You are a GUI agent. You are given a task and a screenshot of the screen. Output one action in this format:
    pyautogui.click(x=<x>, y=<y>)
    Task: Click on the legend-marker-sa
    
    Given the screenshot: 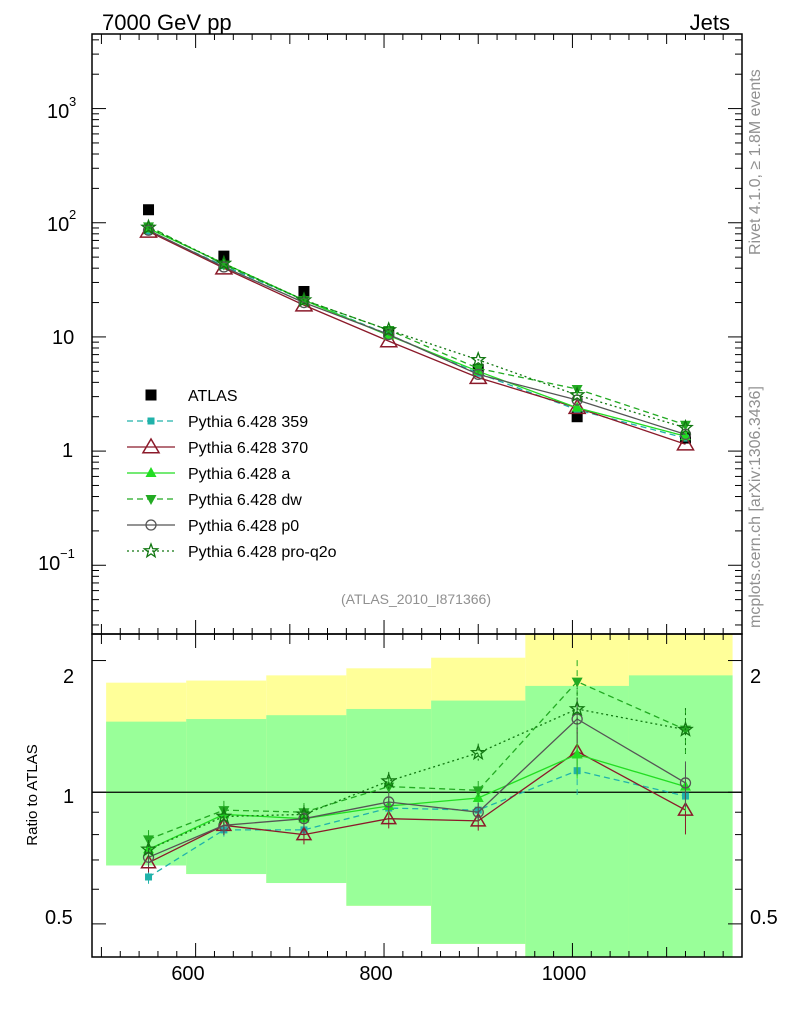 What is the action you would take?
    pyautogui.click(x=151, y=472)
    